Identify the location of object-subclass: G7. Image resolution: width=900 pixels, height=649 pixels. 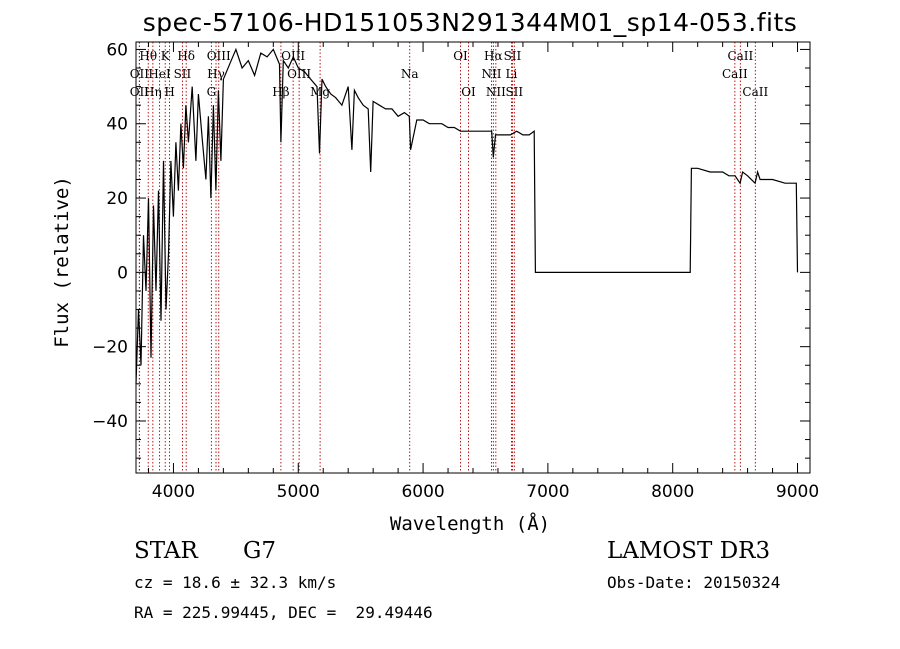
(260, 551).